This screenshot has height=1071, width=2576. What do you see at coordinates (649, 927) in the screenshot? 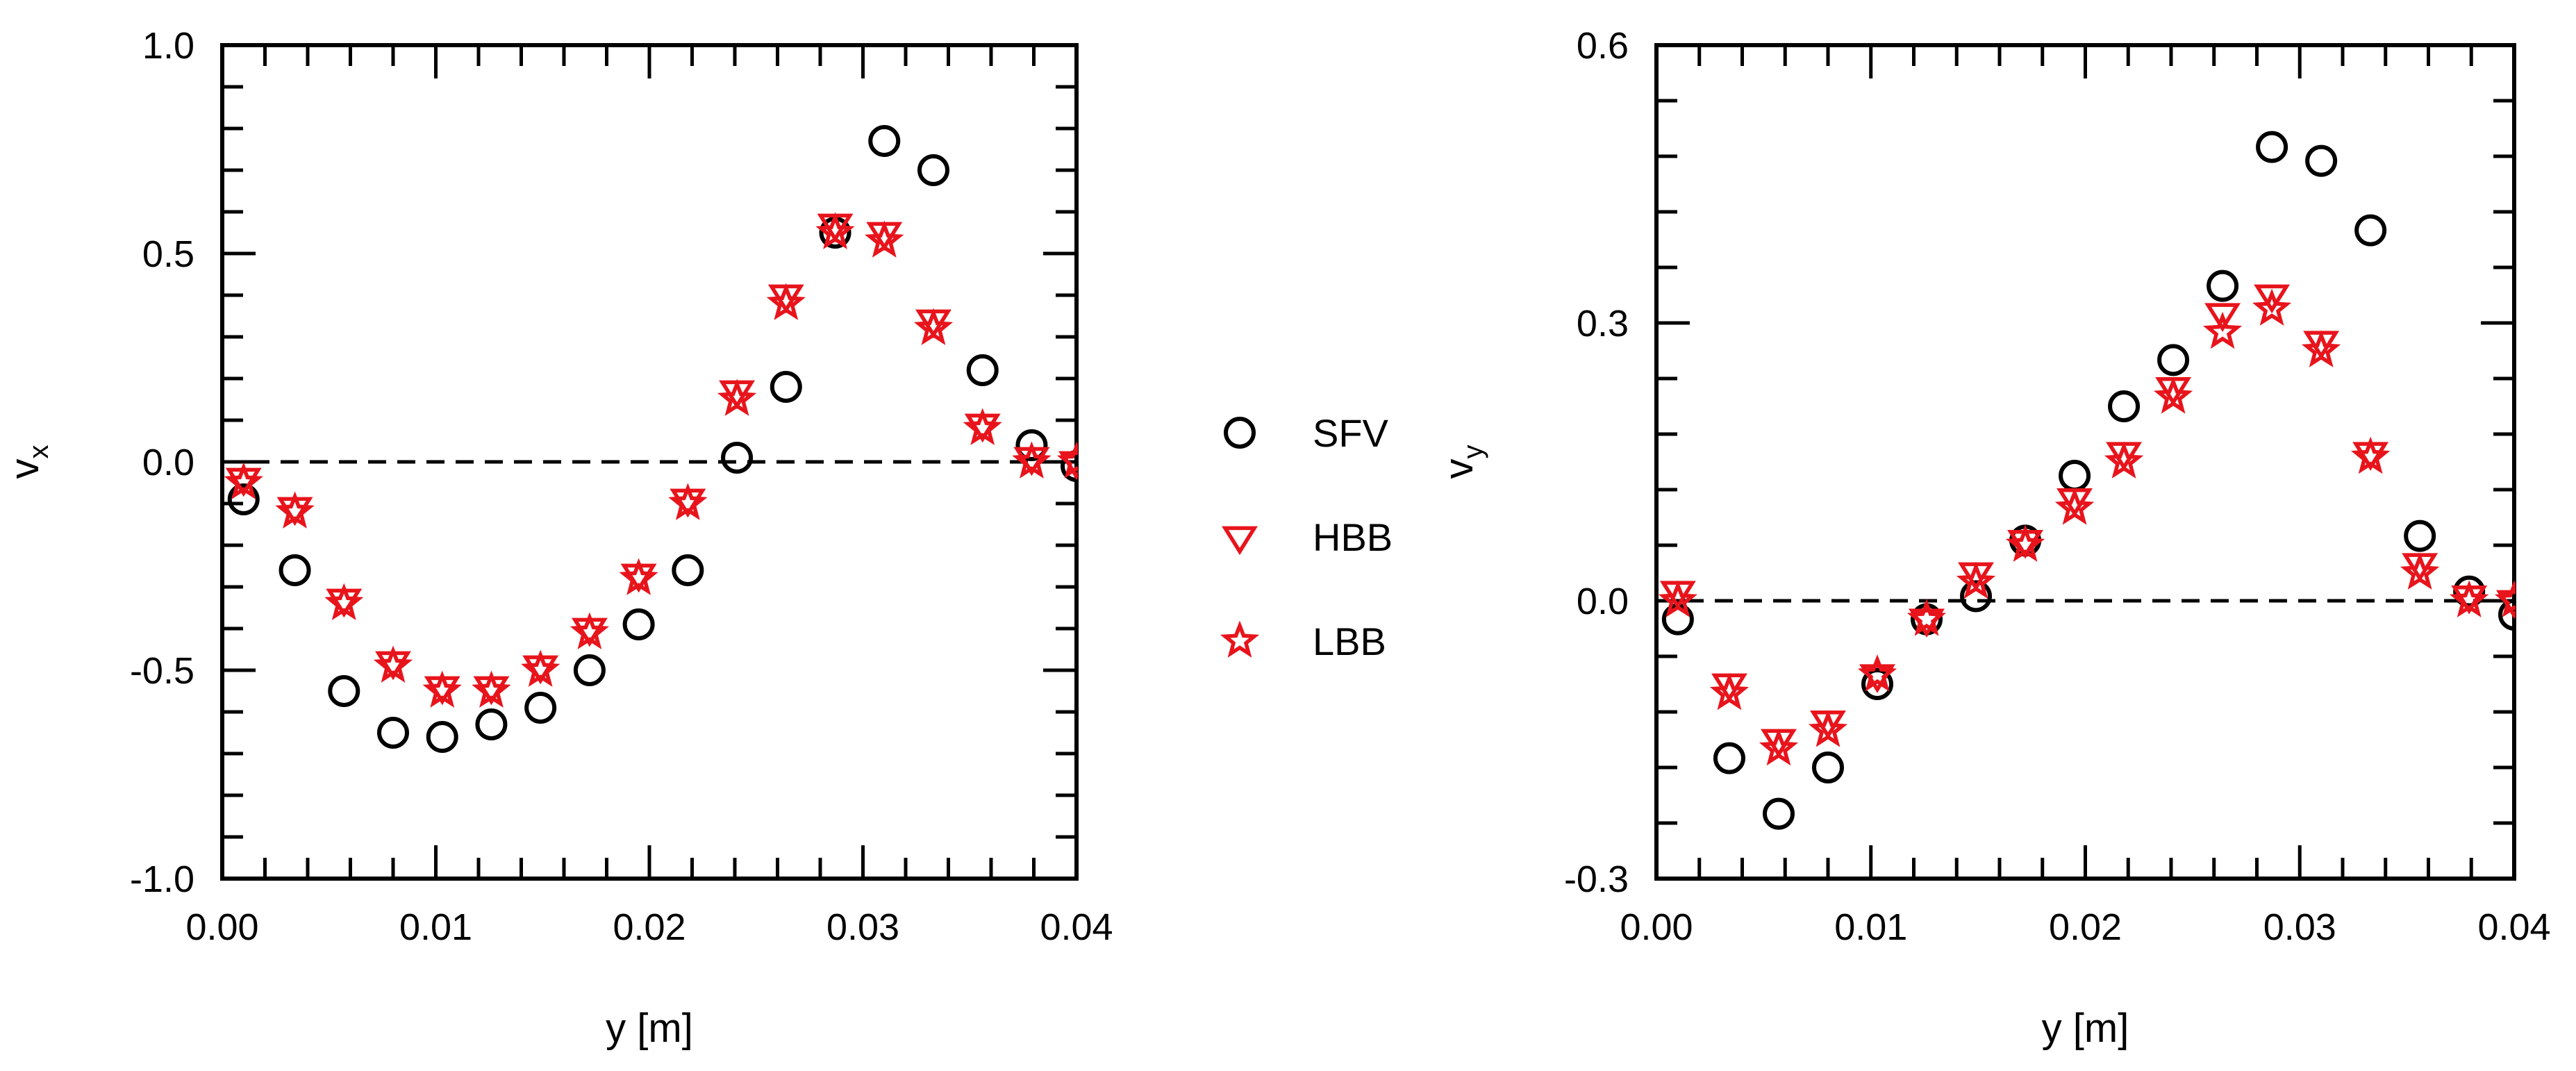
I see `vx-x-tick-label: 0.02` at bounding box center [649, 927].